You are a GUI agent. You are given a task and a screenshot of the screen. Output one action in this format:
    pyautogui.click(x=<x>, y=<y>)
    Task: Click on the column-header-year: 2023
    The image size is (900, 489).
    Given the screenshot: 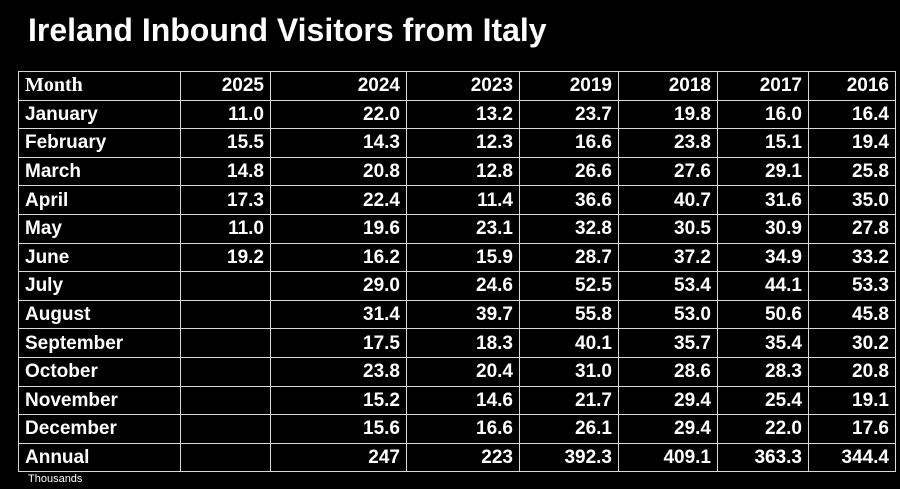 What is the action you would take?
    pyautogui.click(x=463, y=86)
    